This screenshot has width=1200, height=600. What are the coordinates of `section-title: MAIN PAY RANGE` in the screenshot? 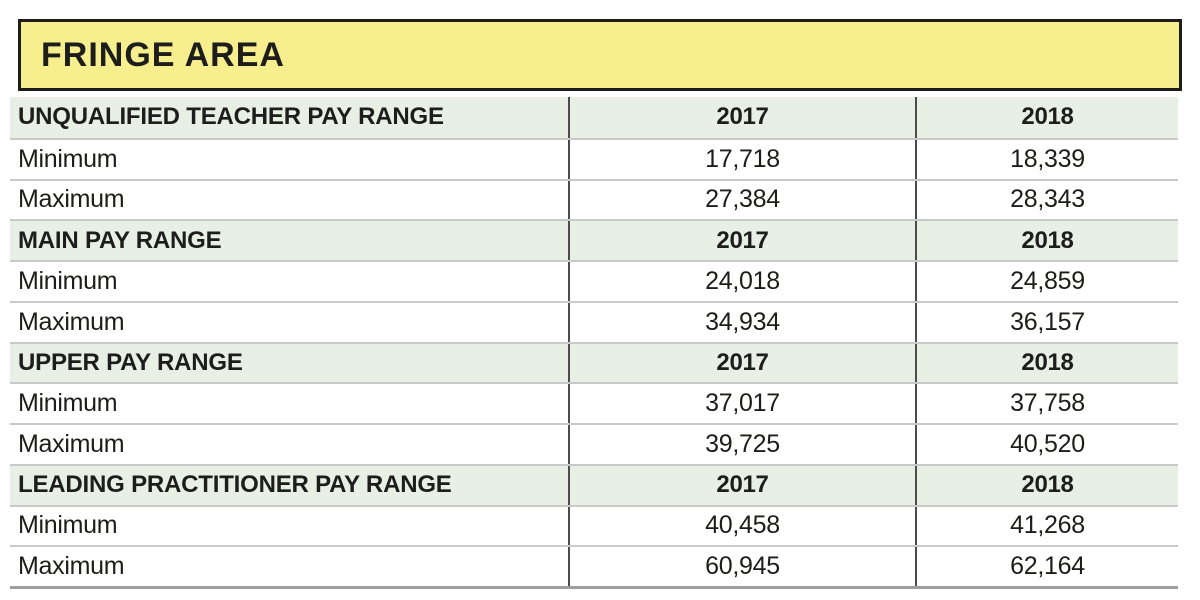 It's located at (120, 240).